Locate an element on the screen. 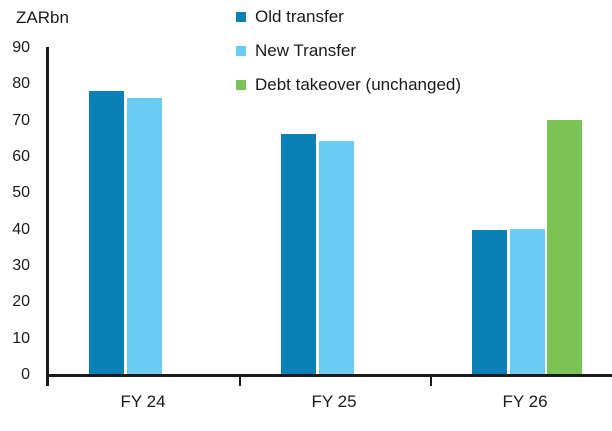 Image resolution: width=612 pixels, height=431 pixels. x-axis-label-fy-24: FY 24 is located at coordinates (143, 401).